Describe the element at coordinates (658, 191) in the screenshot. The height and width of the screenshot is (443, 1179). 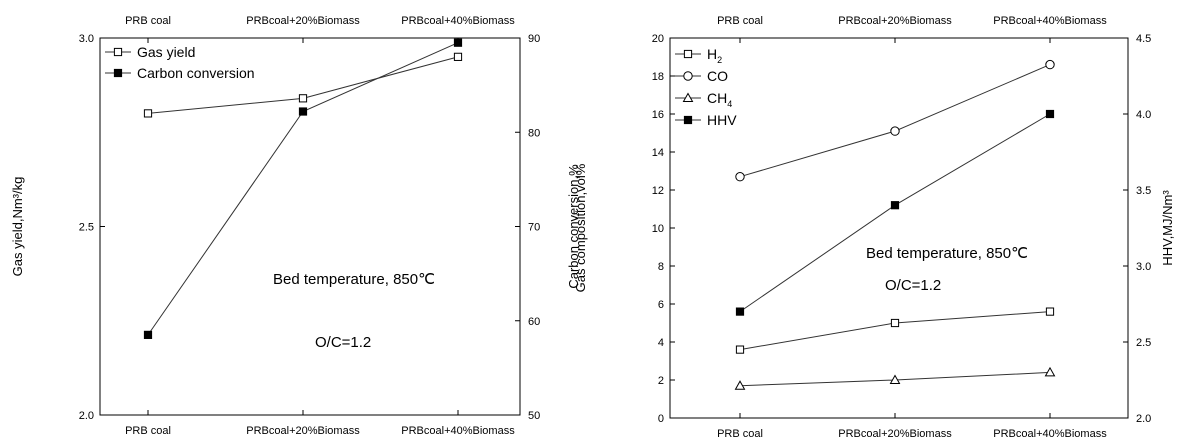
I see `y-tick-label: 12` at that location.